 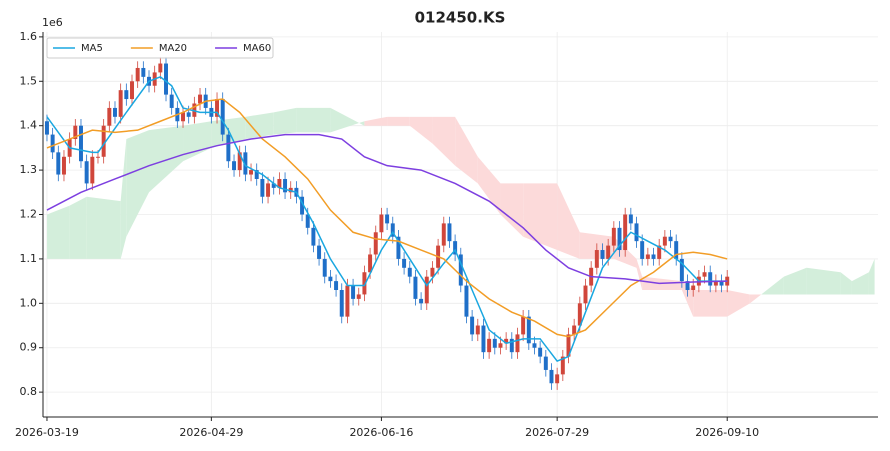 I want to click on y-tick-label: 0.9, so click(x=29, y=347).